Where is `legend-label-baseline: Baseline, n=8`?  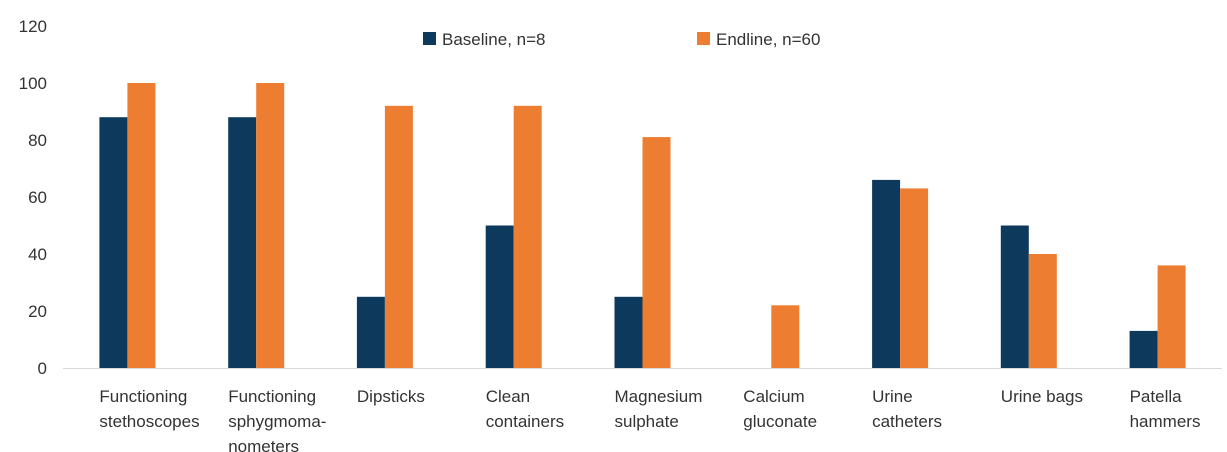 legend-label-baseline: Baseline, n=8 is located at coordinates (494, 39).